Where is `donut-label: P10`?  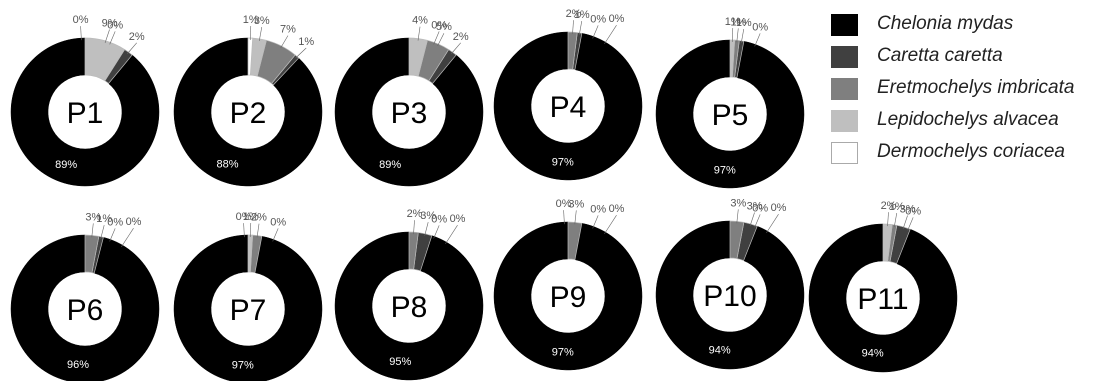
donut-label: P10 is located at coordinates (729, 296).